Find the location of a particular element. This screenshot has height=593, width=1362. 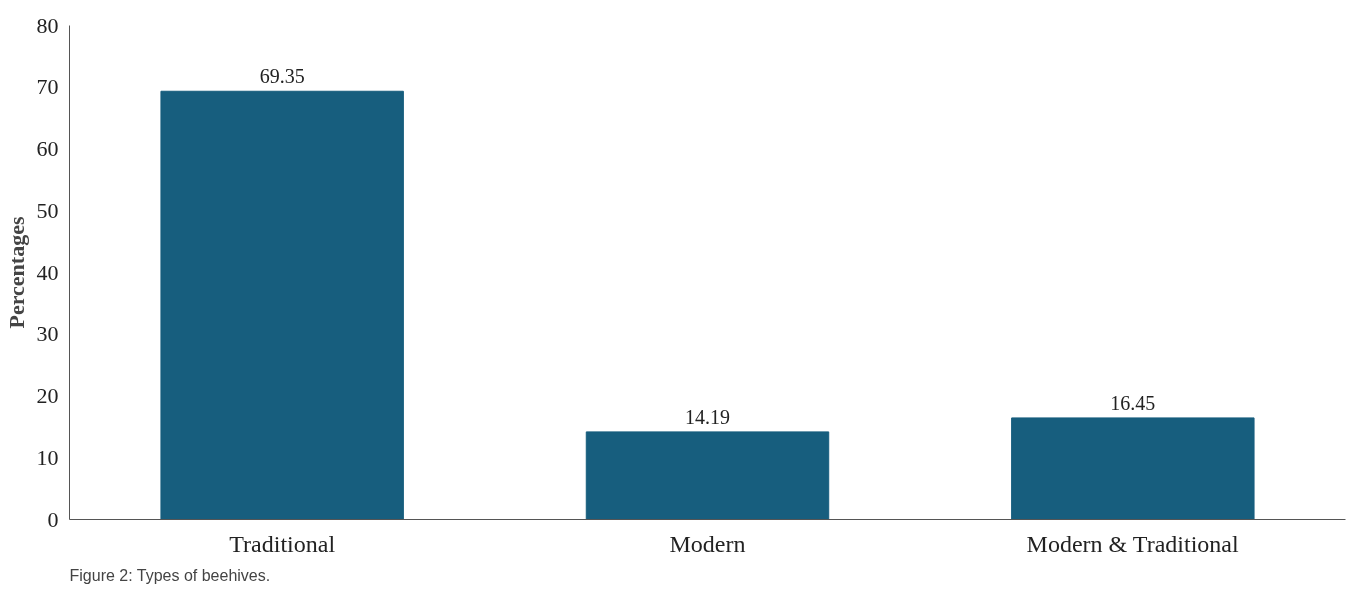

y-tick-label: 40 is located at coordinates (47, 272).